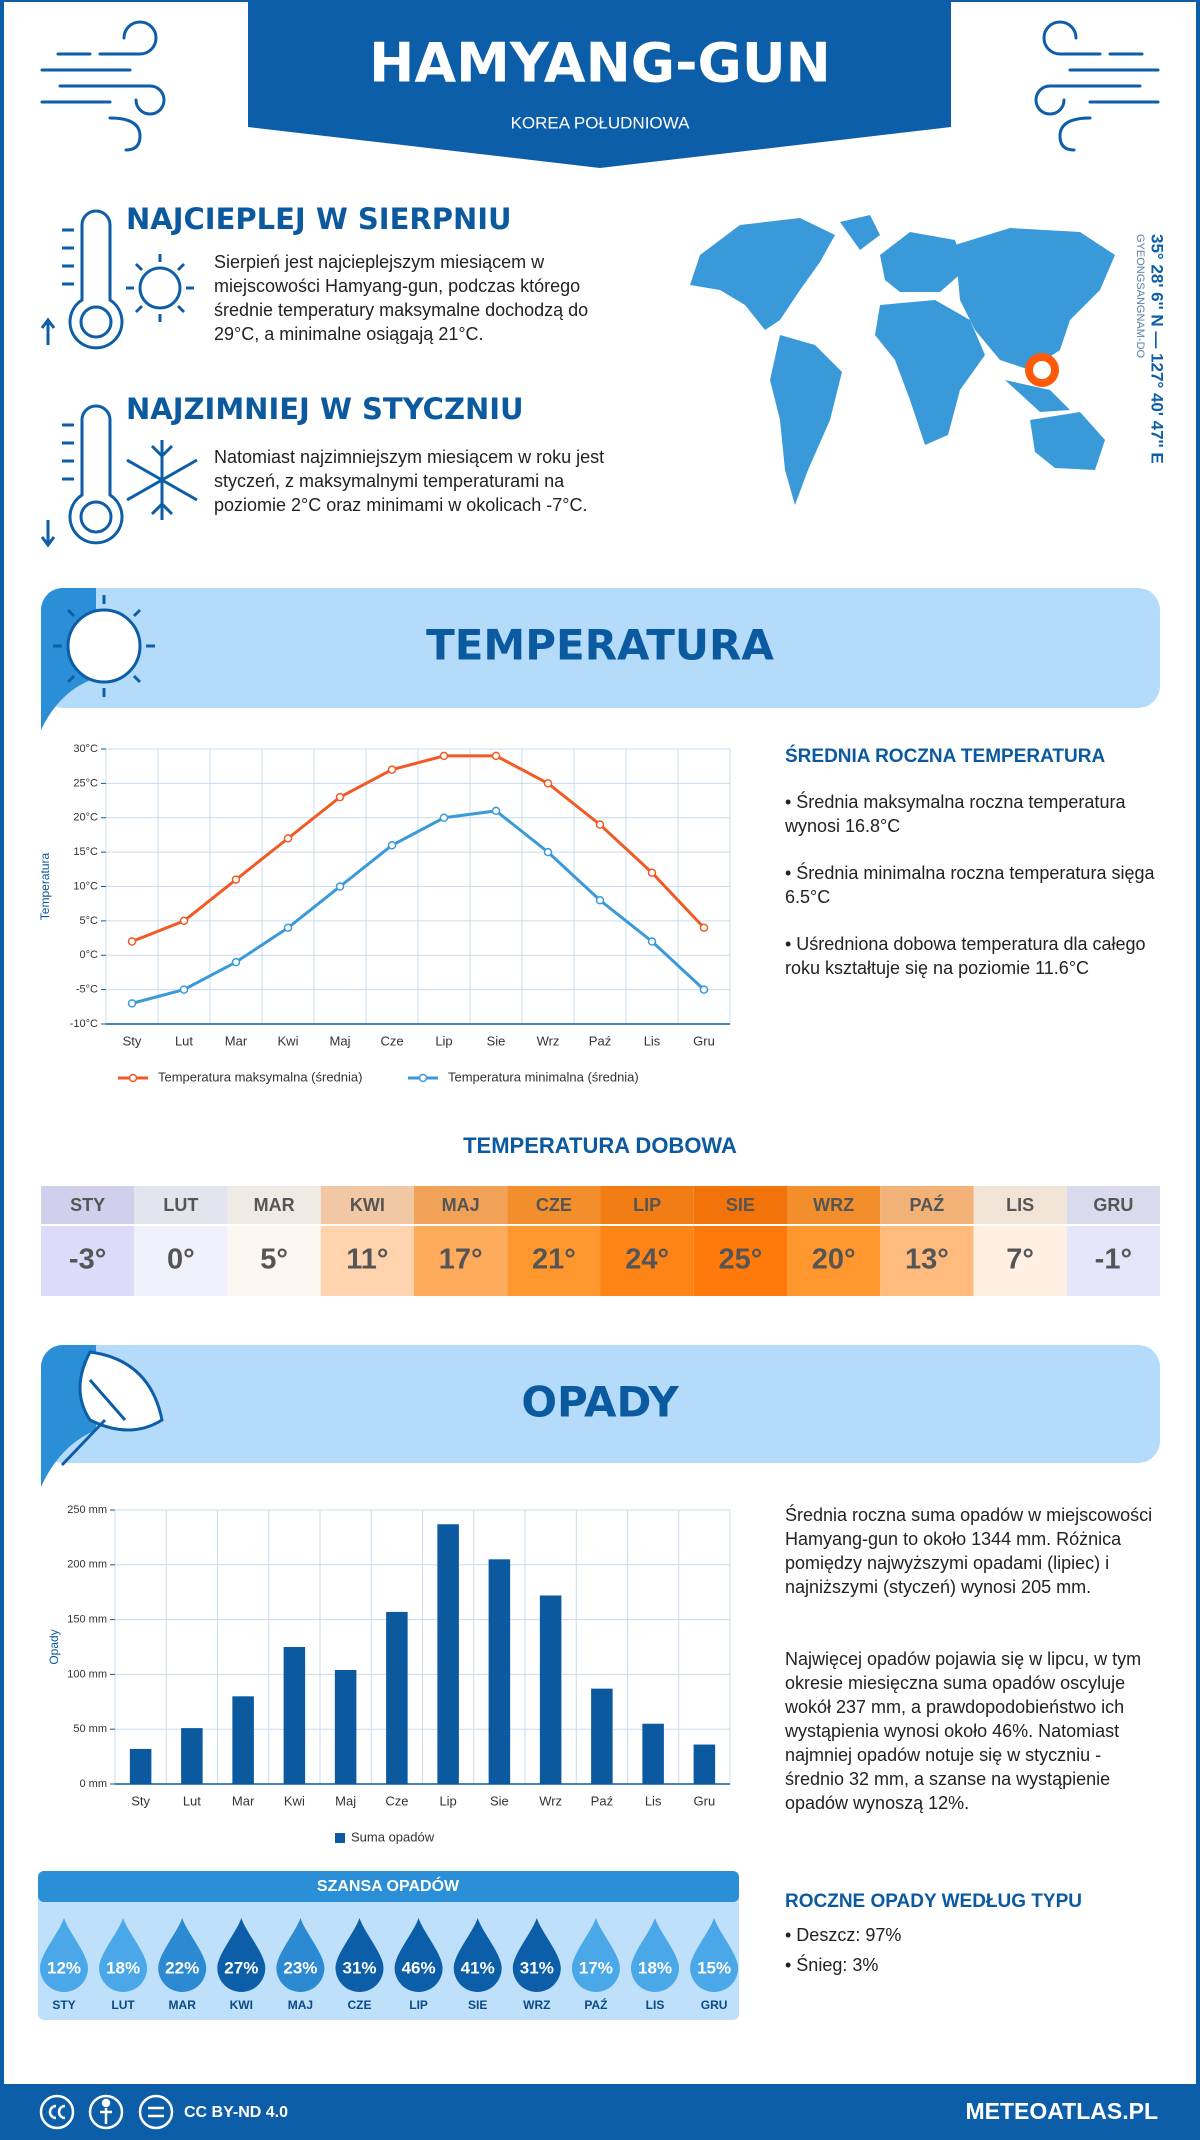  Describe the element at coordinates (140, 1800) in the screenshot. I see `x-tick-label: Sty` at that location.